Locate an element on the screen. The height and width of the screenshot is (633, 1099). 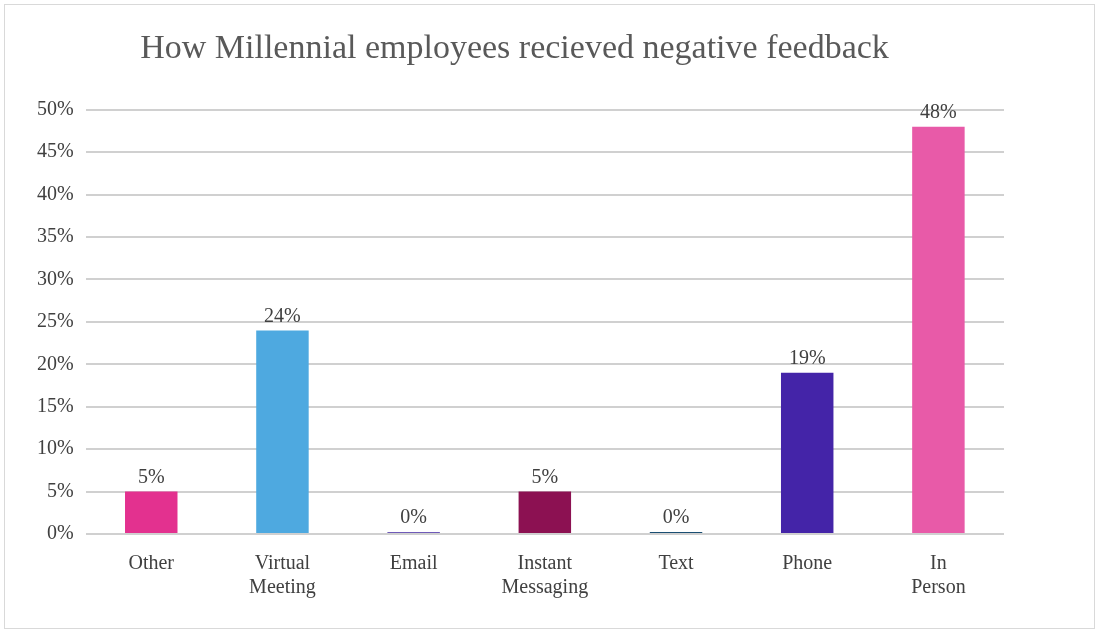
data-label: 24% is located at coordinates (282, 314).